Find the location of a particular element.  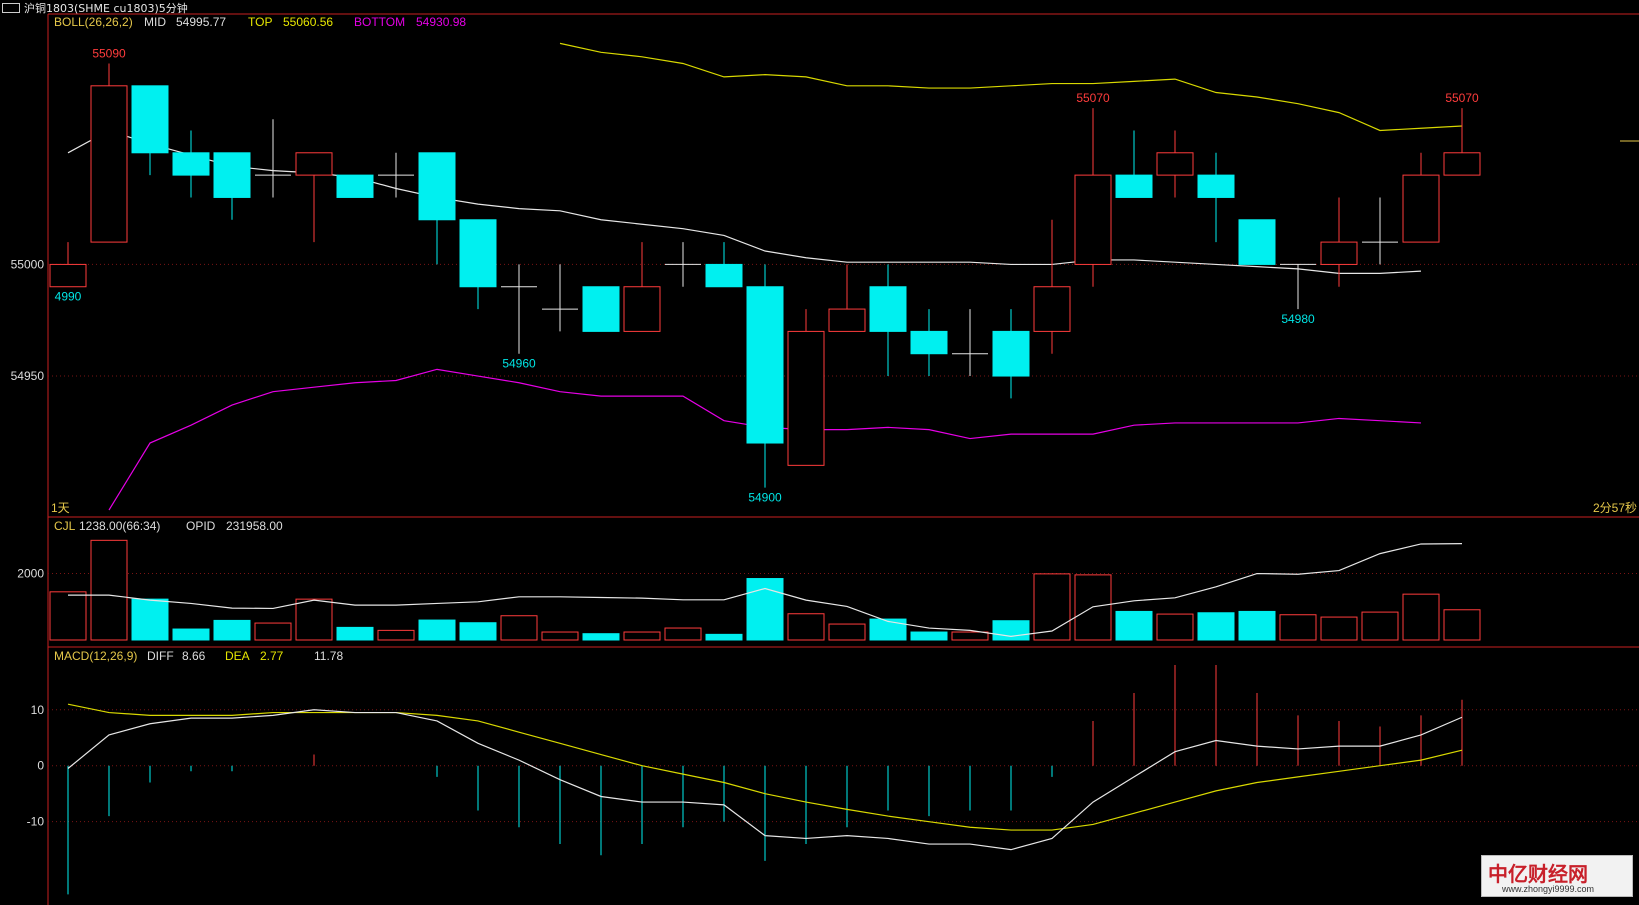

boll-mid-value: 54995.77 is located at coordinates (201, 22).